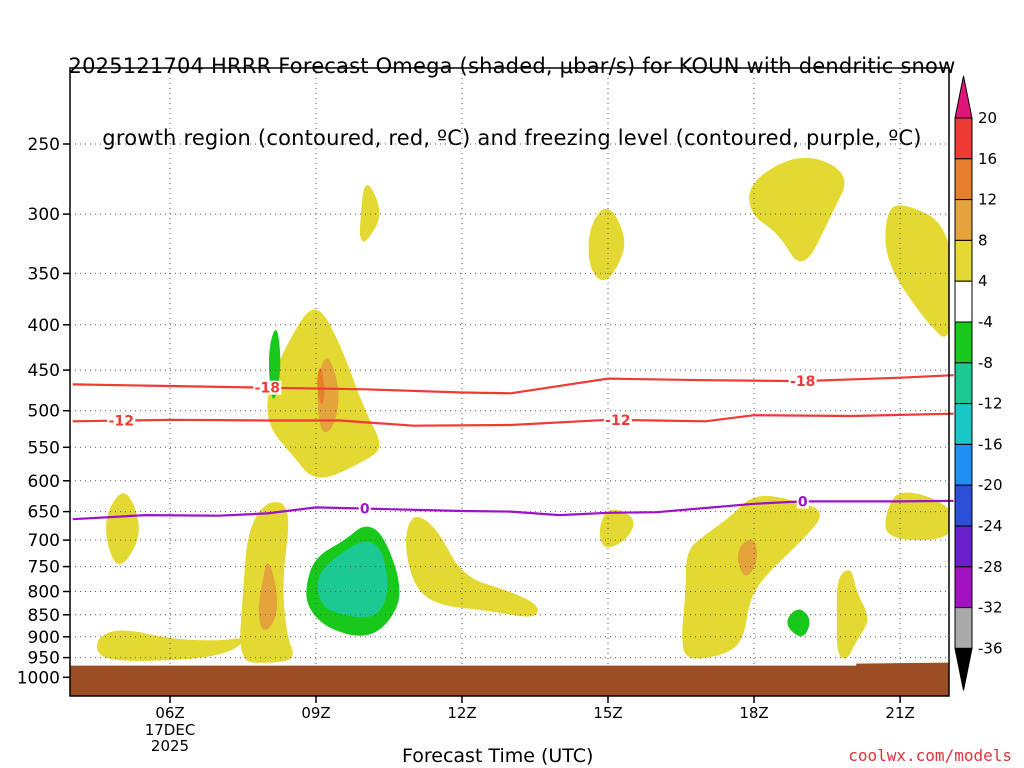 This screenshot has height=768, width=1024. I want to click on colorbar-swatch--24, so click(963, 546).